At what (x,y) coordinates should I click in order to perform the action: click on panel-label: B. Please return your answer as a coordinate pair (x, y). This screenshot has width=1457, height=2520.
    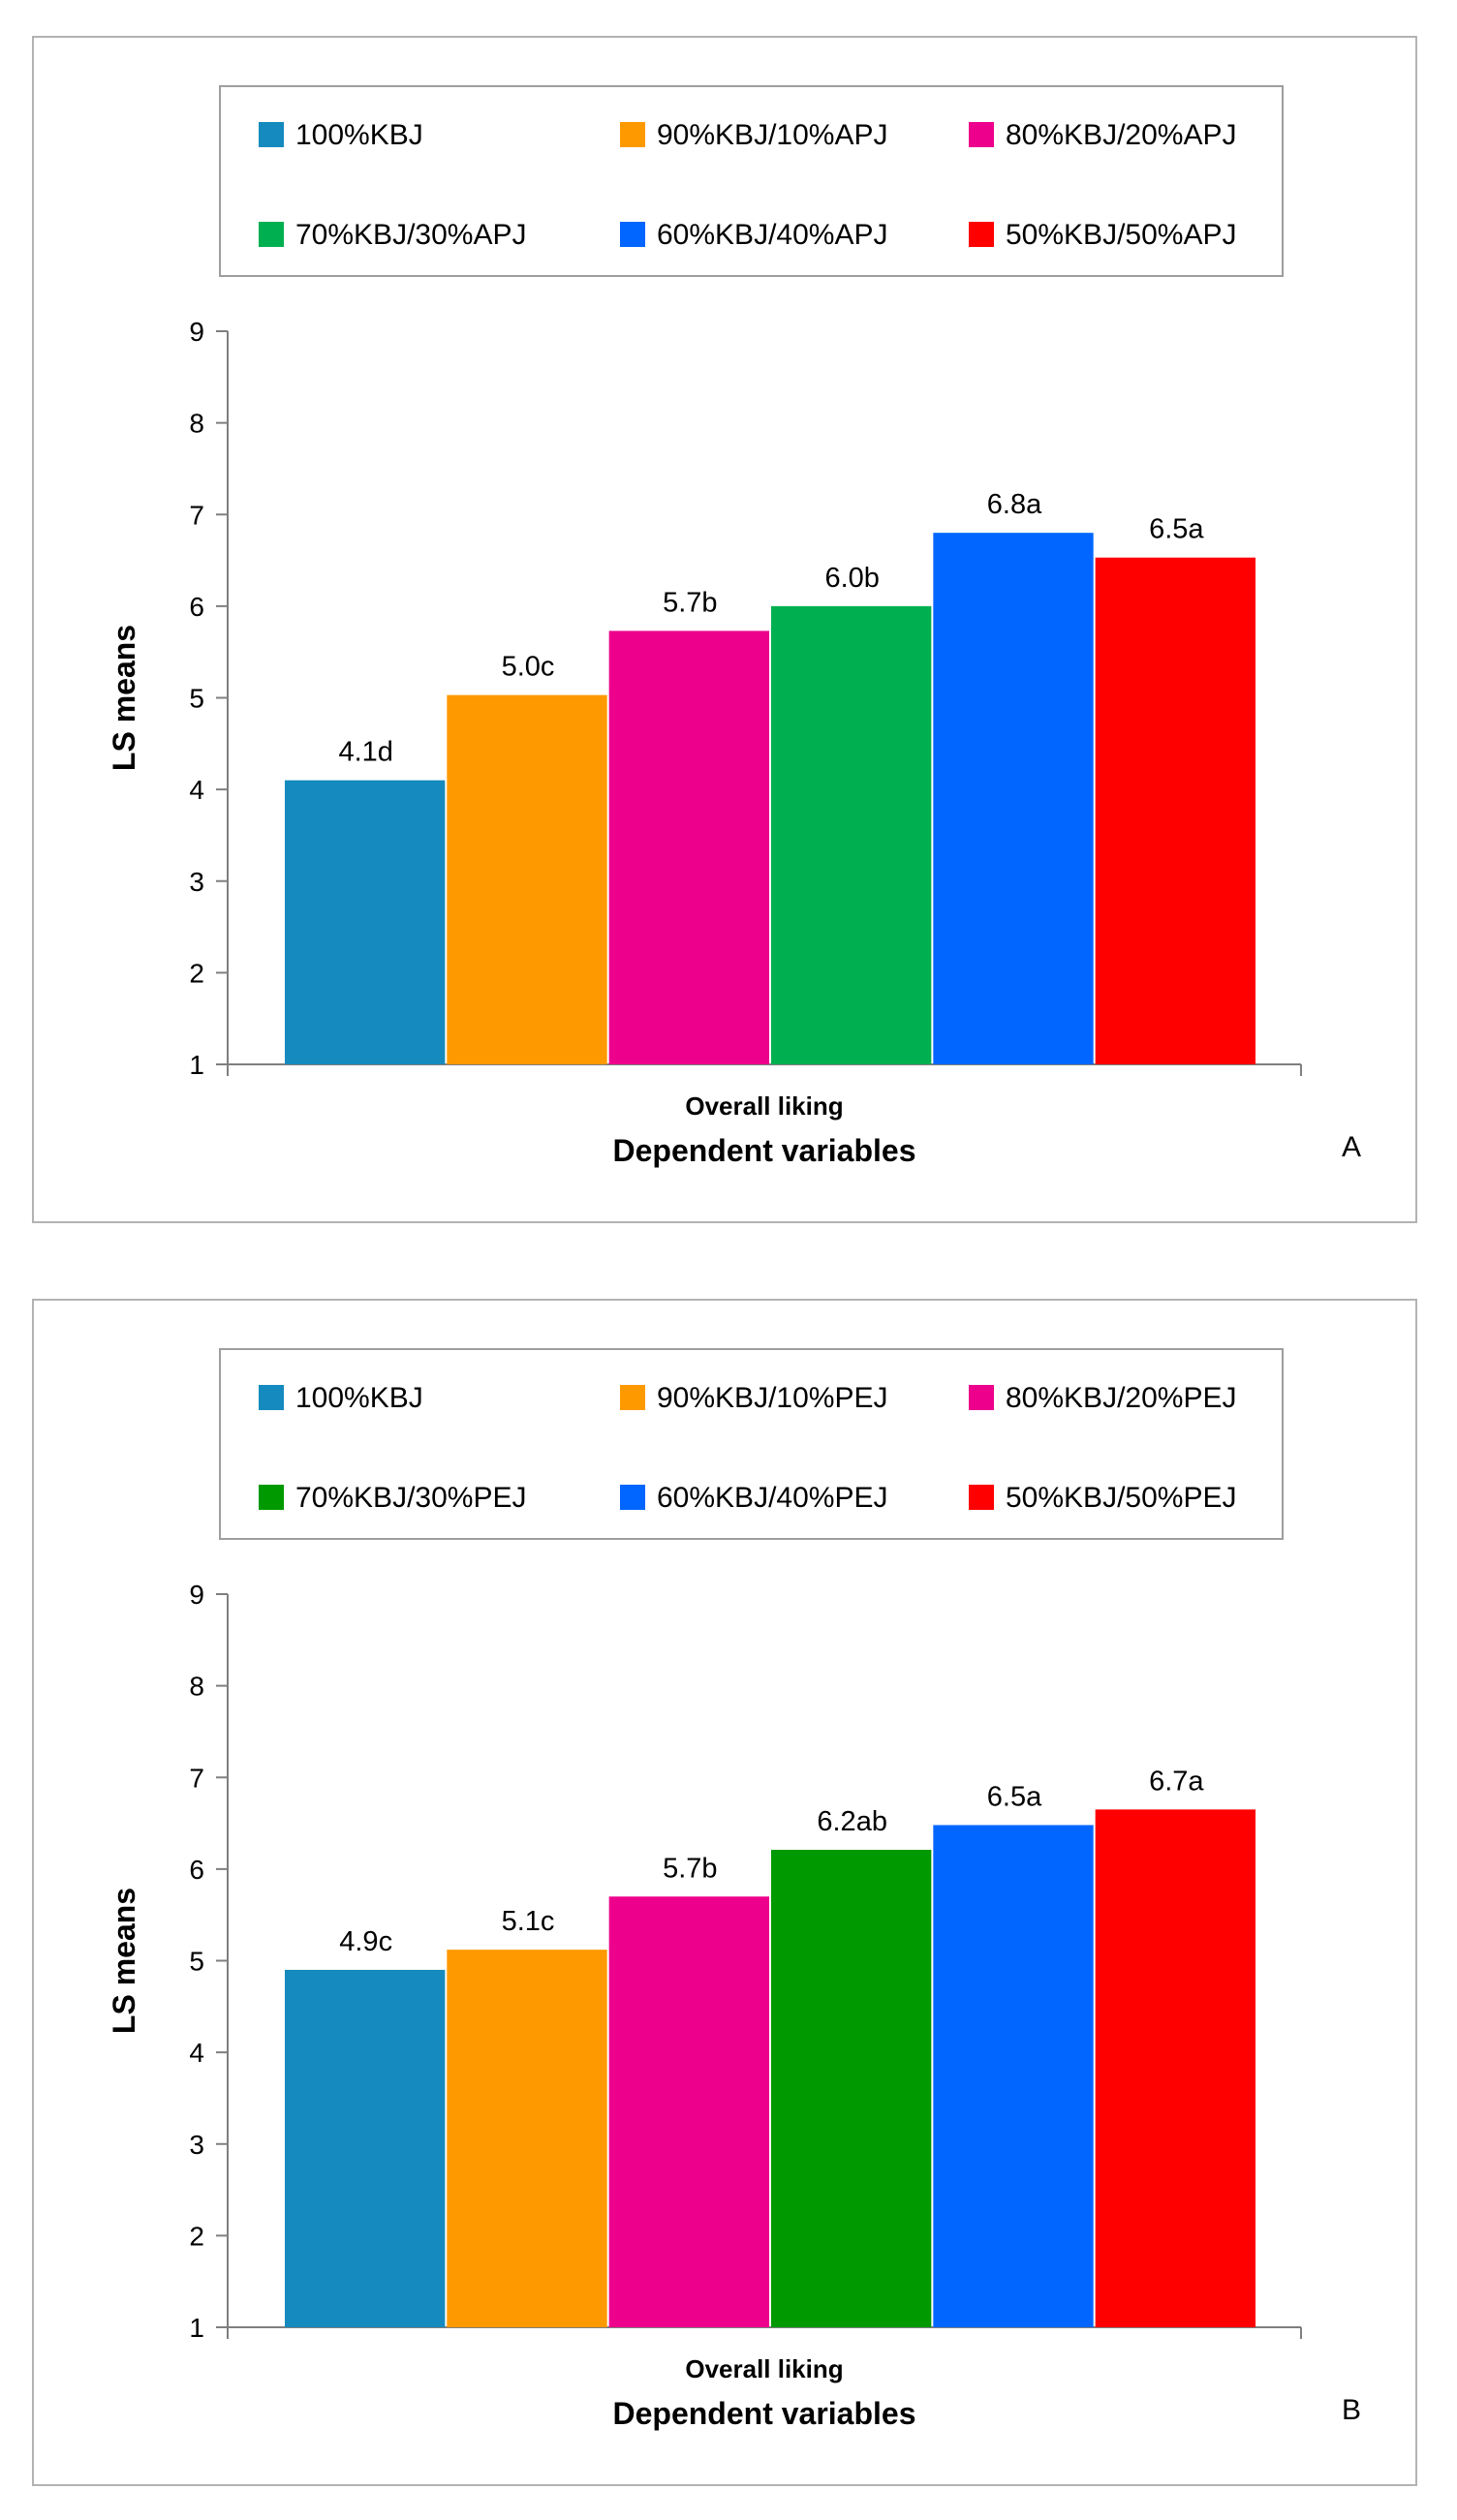
    Looking at the image, I should click on (1351, 2410).